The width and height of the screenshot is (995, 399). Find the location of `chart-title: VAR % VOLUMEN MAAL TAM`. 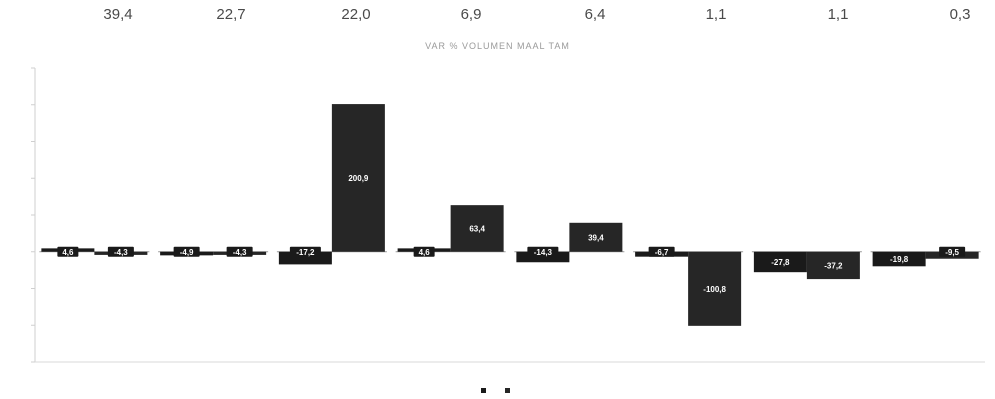

chart-title: VAR % VOLUMEN MAAL TAM is located at coordinates (497, 46).